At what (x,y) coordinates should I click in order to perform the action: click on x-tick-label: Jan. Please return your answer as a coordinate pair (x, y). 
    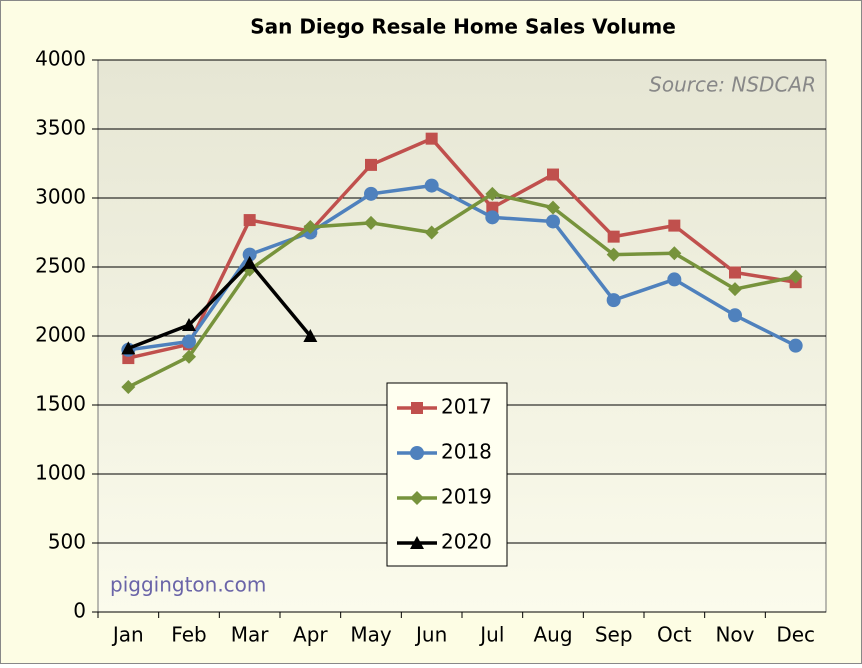
    Looking at the image, I should click on (127, 635).